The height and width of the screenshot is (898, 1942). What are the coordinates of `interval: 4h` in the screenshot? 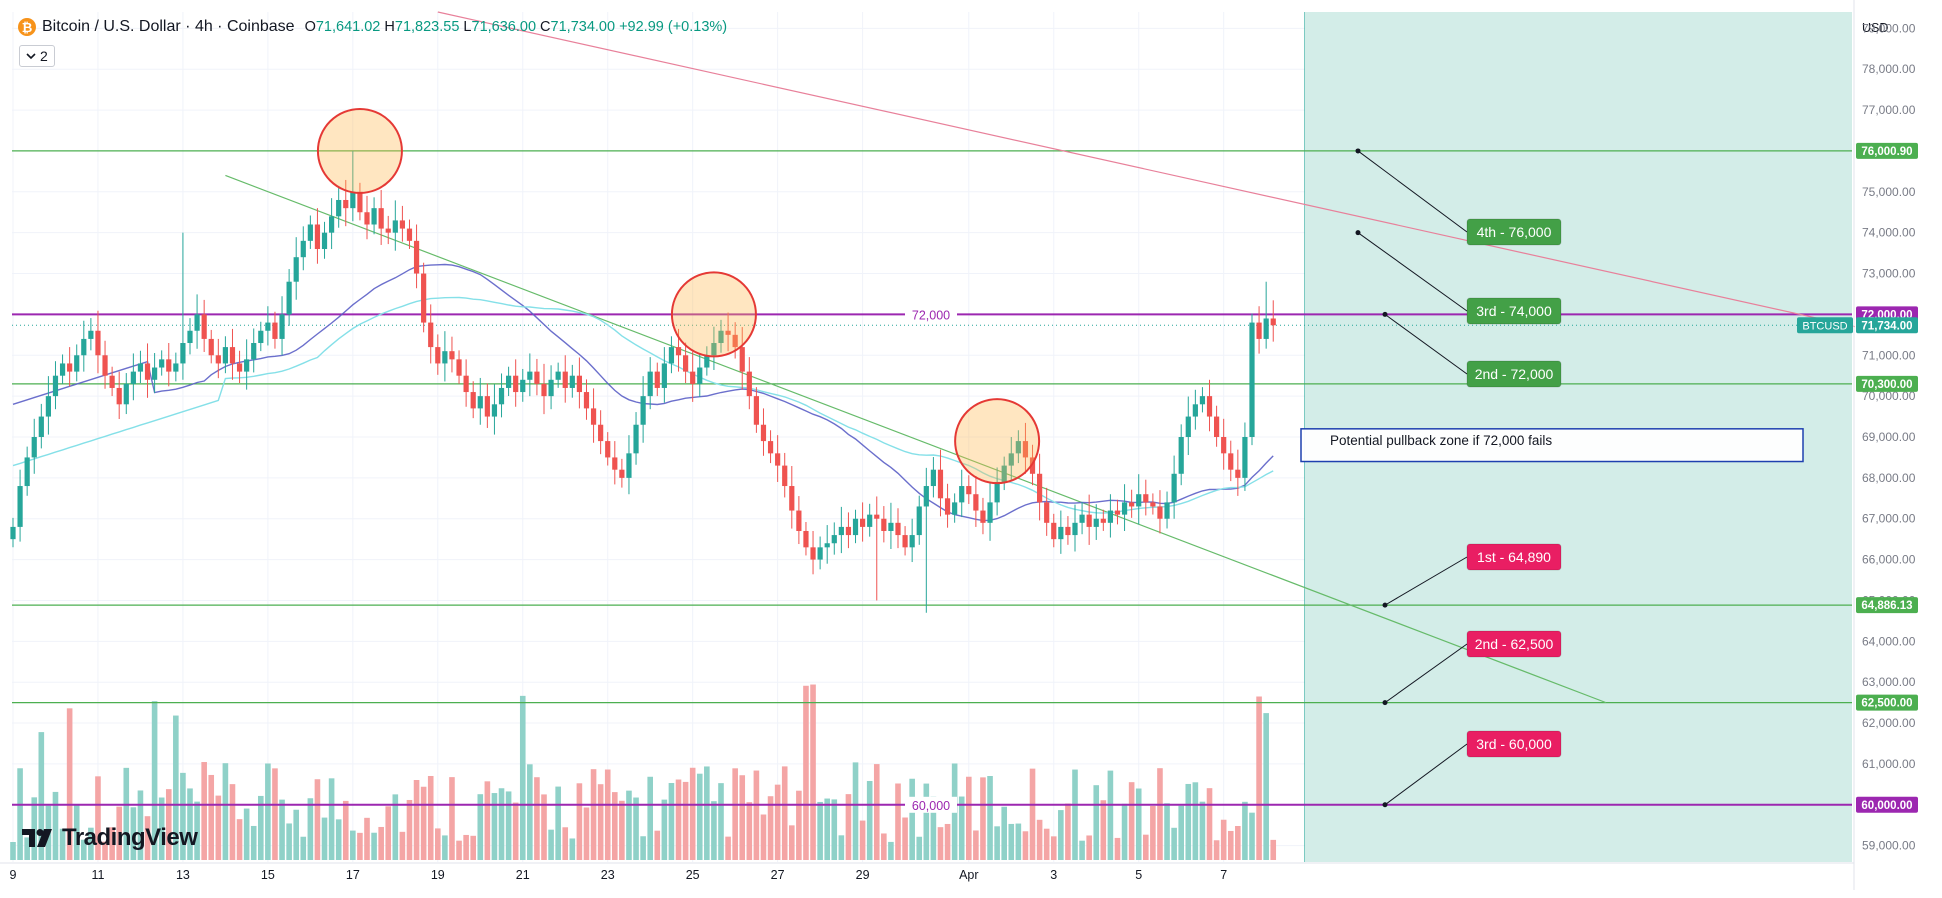 It's located at (203, 26).